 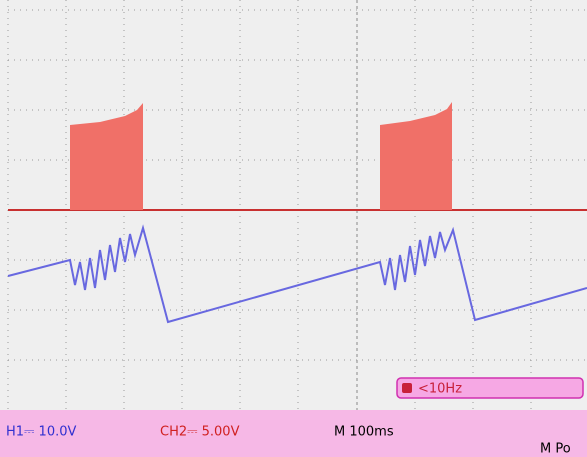 I want to click on status-bar, so click(x=293, y=433).